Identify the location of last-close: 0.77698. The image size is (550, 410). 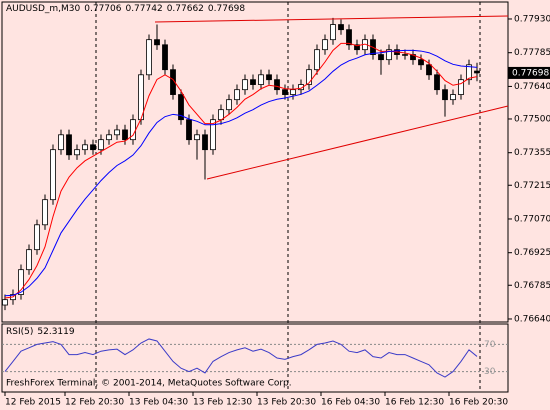
(226, 9).